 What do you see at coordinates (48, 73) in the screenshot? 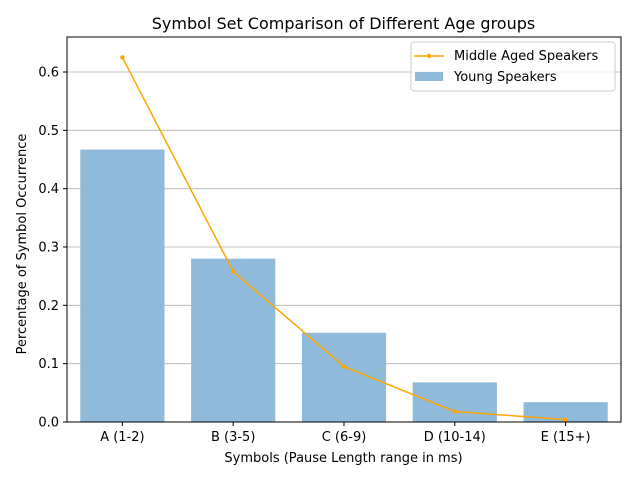
I see `y-tick-label: 0.6` at bounding box center [48, 73].